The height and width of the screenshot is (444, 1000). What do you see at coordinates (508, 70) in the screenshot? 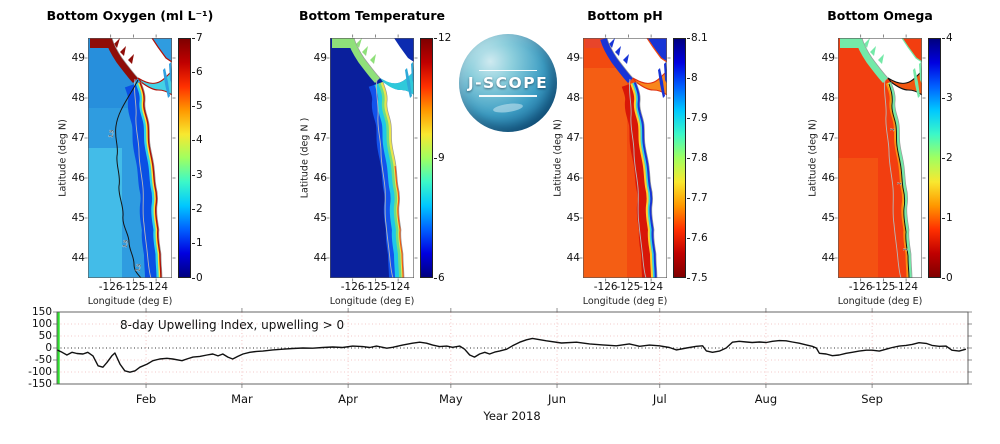
I see `logo-divider-top` at bounding box center [508, 70].